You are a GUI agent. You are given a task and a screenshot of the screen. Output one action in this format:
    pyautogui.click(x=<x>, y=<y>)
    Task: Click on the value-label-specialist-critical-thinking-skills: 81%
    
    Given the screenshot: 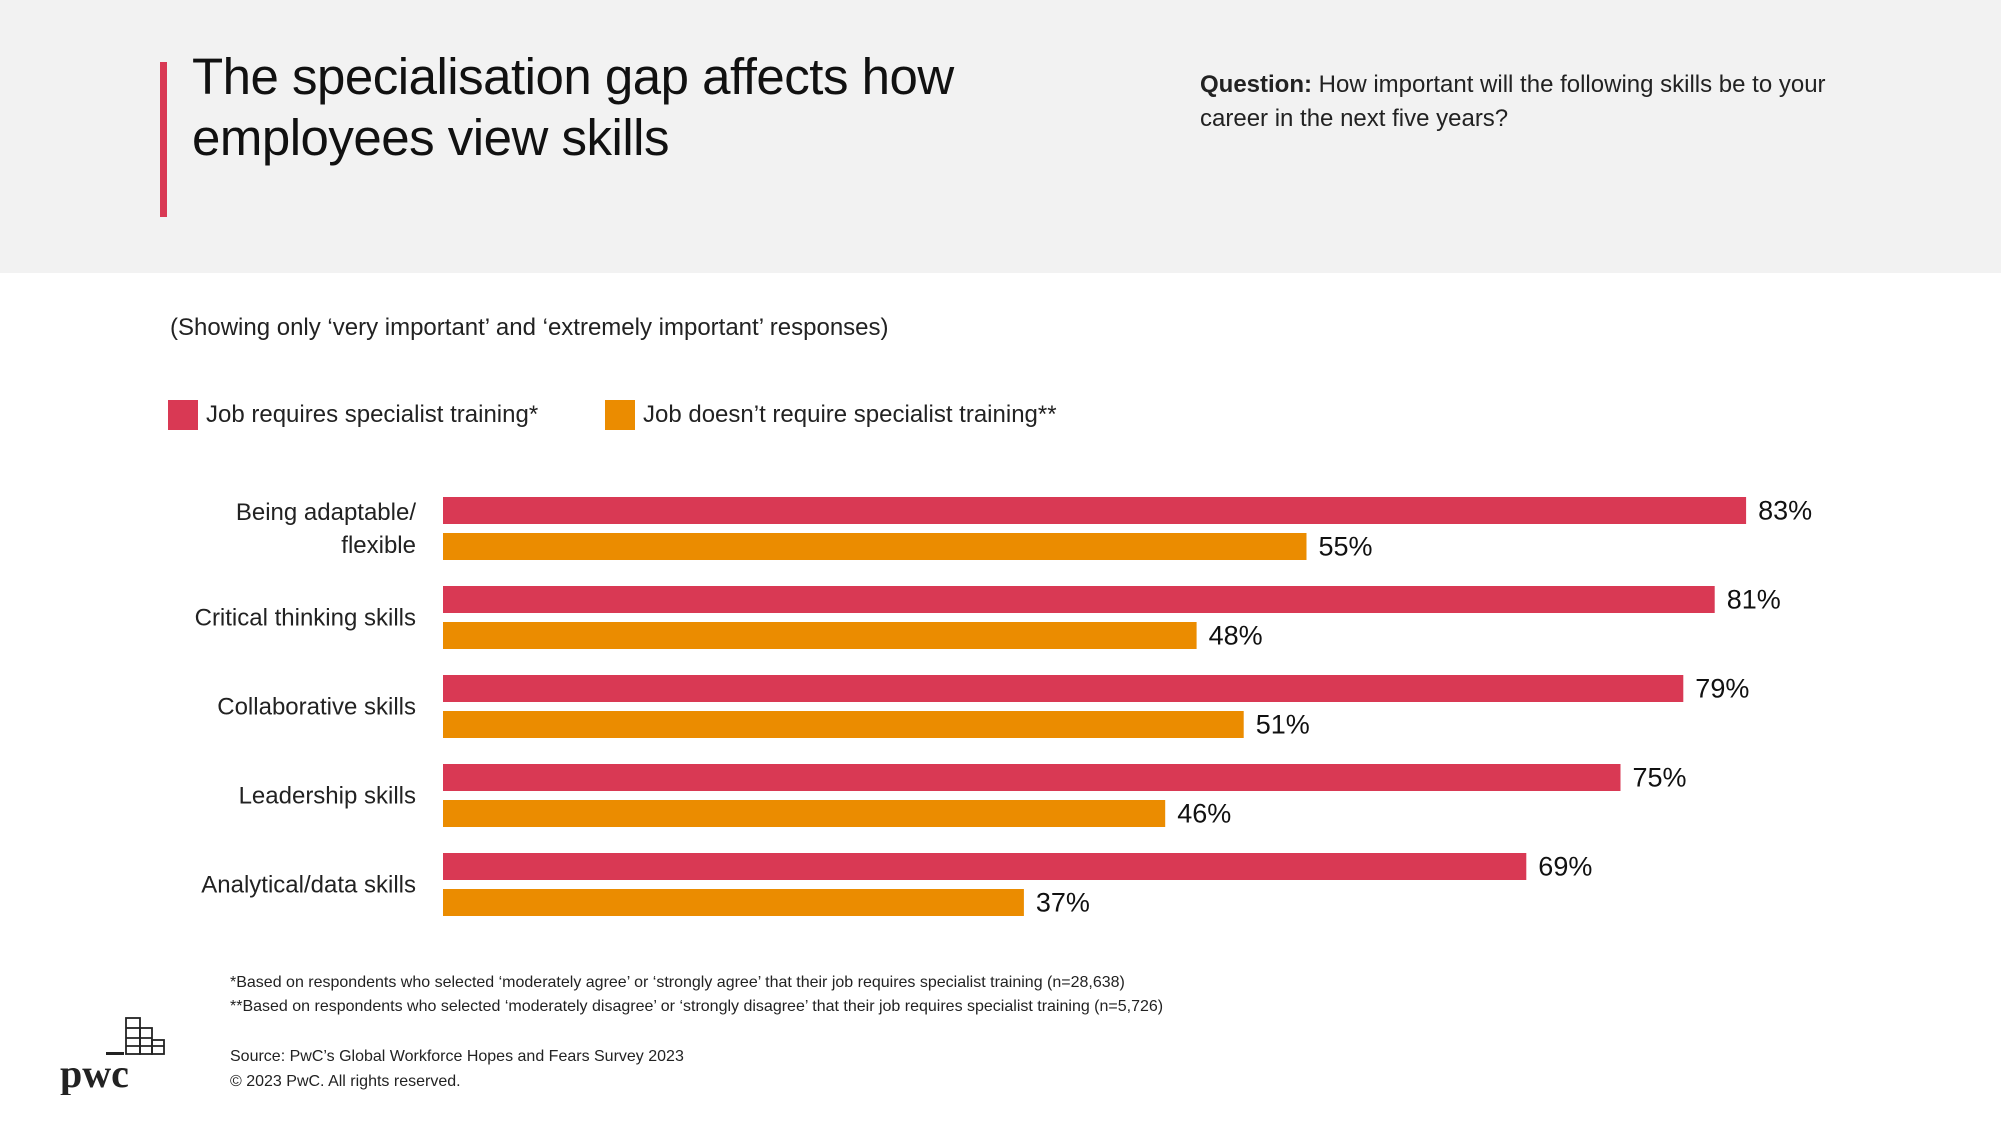 What is the action you would take?
    pyautogui.click(x=1754, y=600)
    